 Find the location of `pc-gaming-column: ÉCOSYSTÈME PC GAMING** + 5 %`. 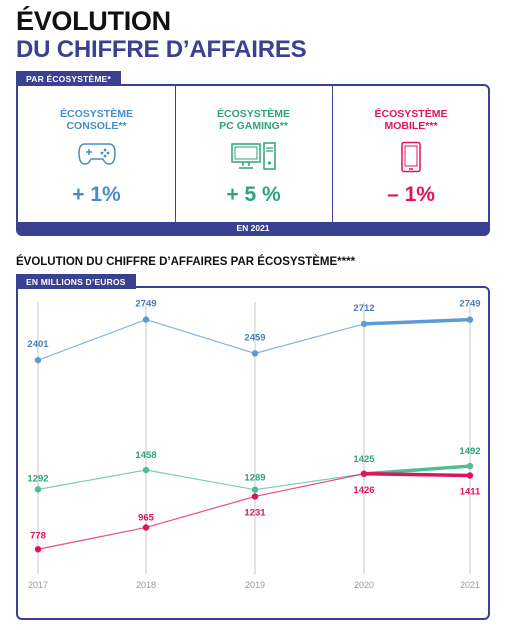

pc-gaming-column: ÉCOSYSTÈME PC GAMING** + 5 % is located at coordinates (254, 155).